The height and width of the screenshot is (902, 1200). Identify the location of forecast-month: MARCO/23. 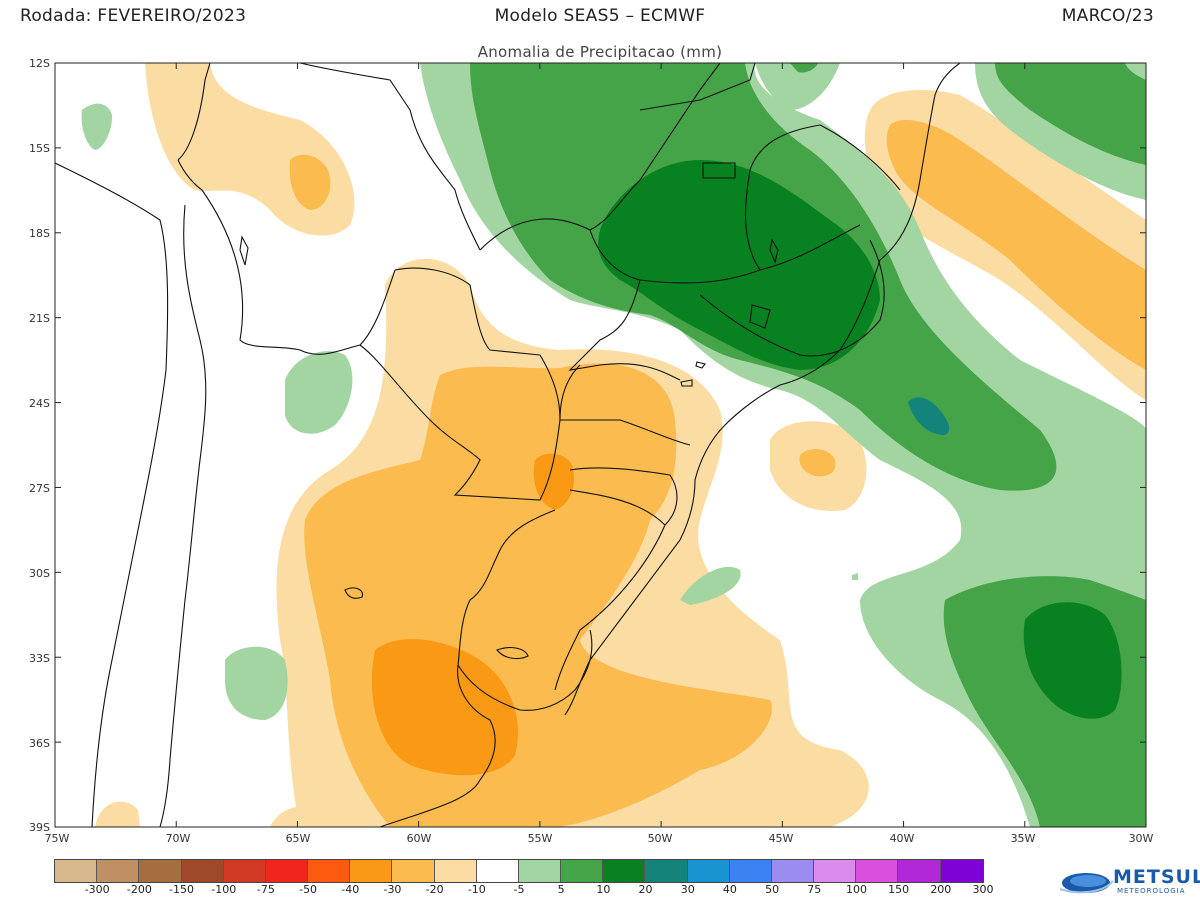
(1107, 16).